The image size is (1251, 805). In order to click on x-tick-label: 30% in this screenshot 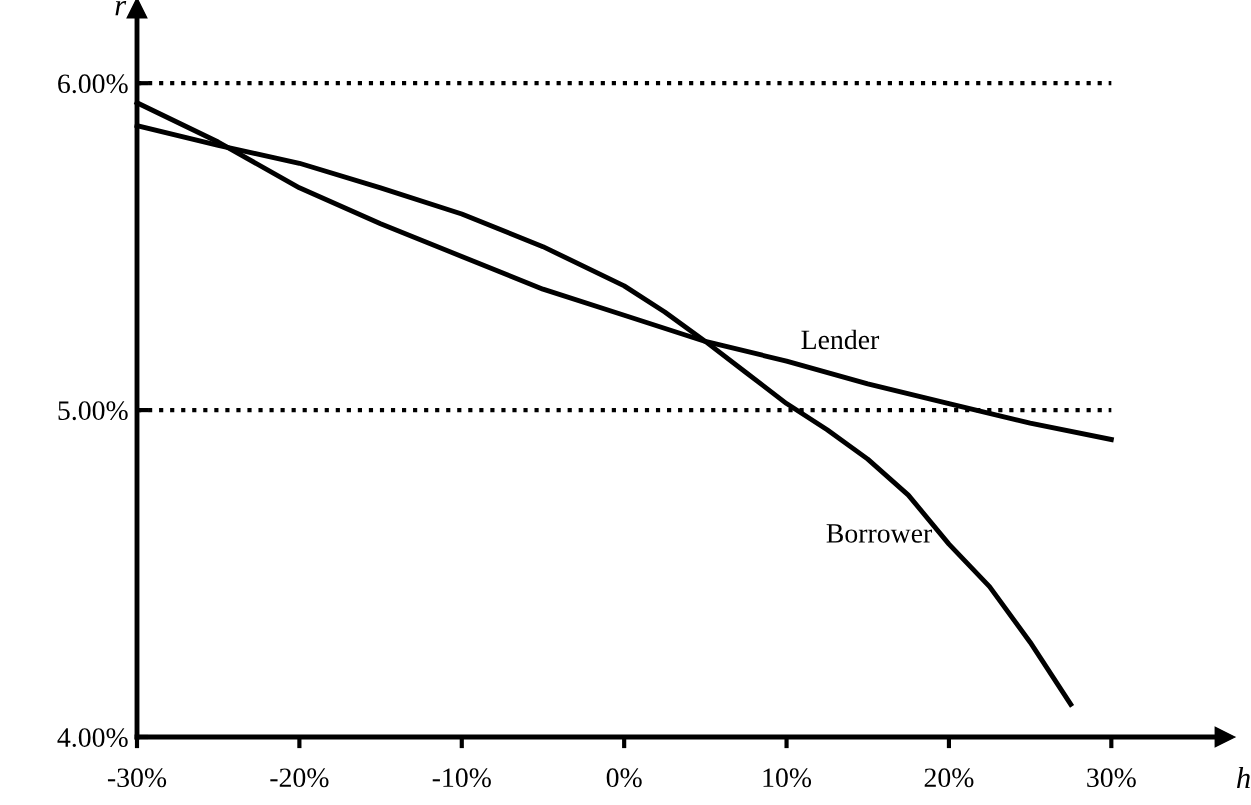, I will do `click(1111, 778)`.